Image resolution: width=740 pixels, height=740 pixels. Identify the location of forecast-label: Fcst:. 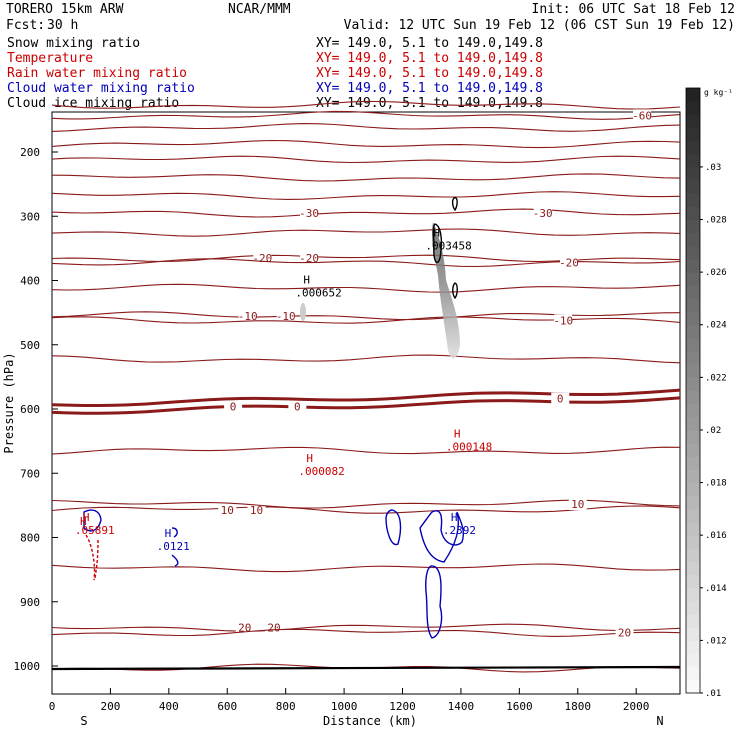
(25, 25).